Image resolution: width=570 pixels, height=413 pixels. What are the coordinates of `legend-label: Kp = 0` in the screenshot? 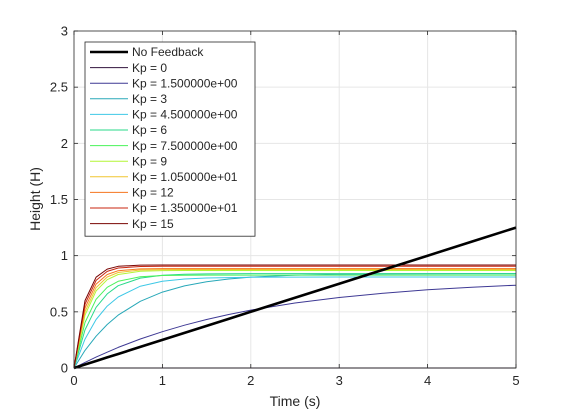 It's located at (149, 68).